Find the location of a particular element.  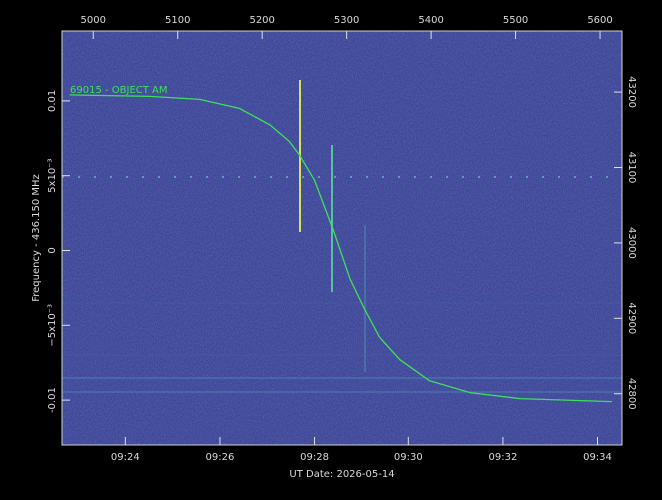

annotation: 69015 - OBJECT AM is located at coordinates (119, 90).